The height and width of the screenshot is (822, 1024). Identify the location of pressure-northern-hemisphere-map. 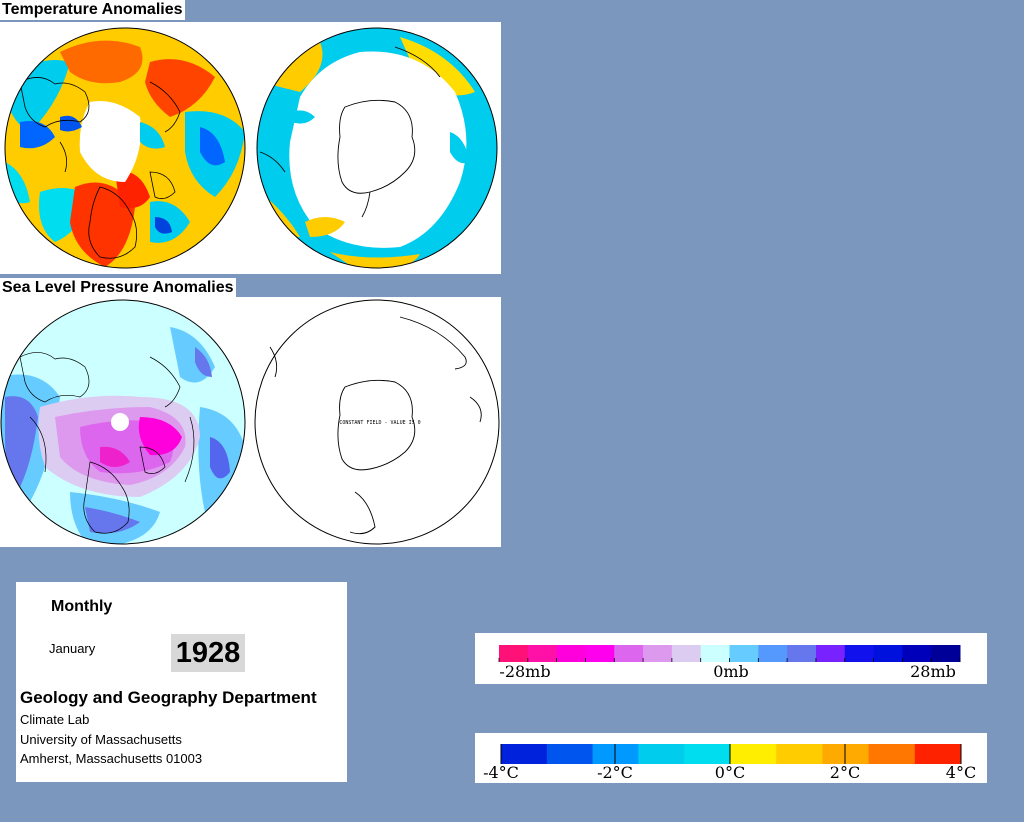
(123, 422).